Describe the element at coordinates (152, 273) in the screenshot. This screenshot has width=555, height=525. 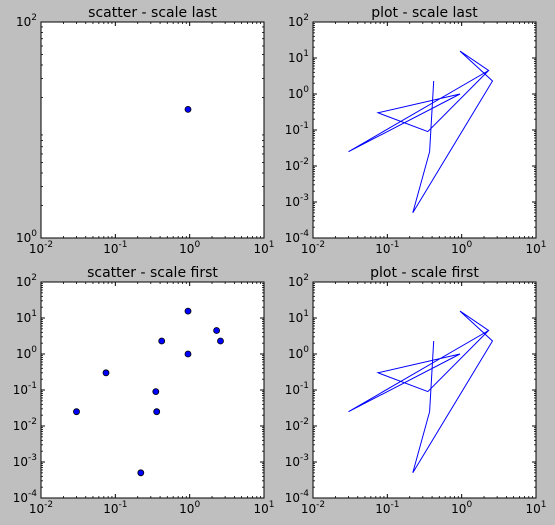
I see `subplot-title: scatter - scale first` at that location.